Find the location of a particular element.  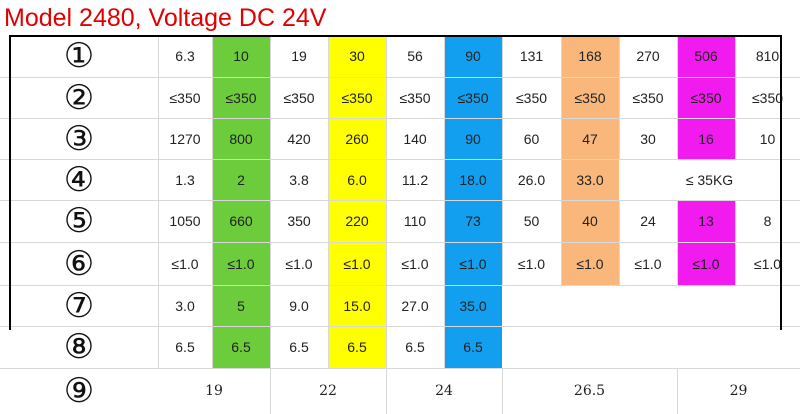

table-cell: 11.2 is located at coordinates (415, 179).